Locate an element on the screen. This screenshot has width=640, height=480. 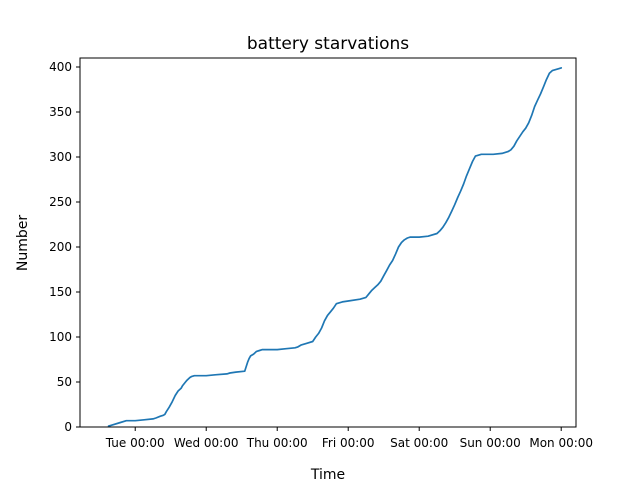
y-tick-label: 50 is located at coordinates (64, 382).